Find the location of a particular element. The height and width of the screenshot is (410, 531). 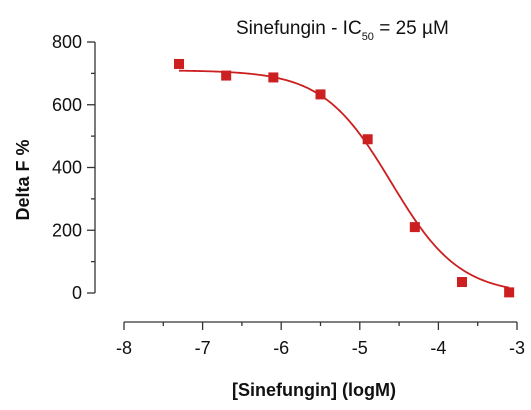

y-axis-title: Delta F % is located at coordinates (23, 179).